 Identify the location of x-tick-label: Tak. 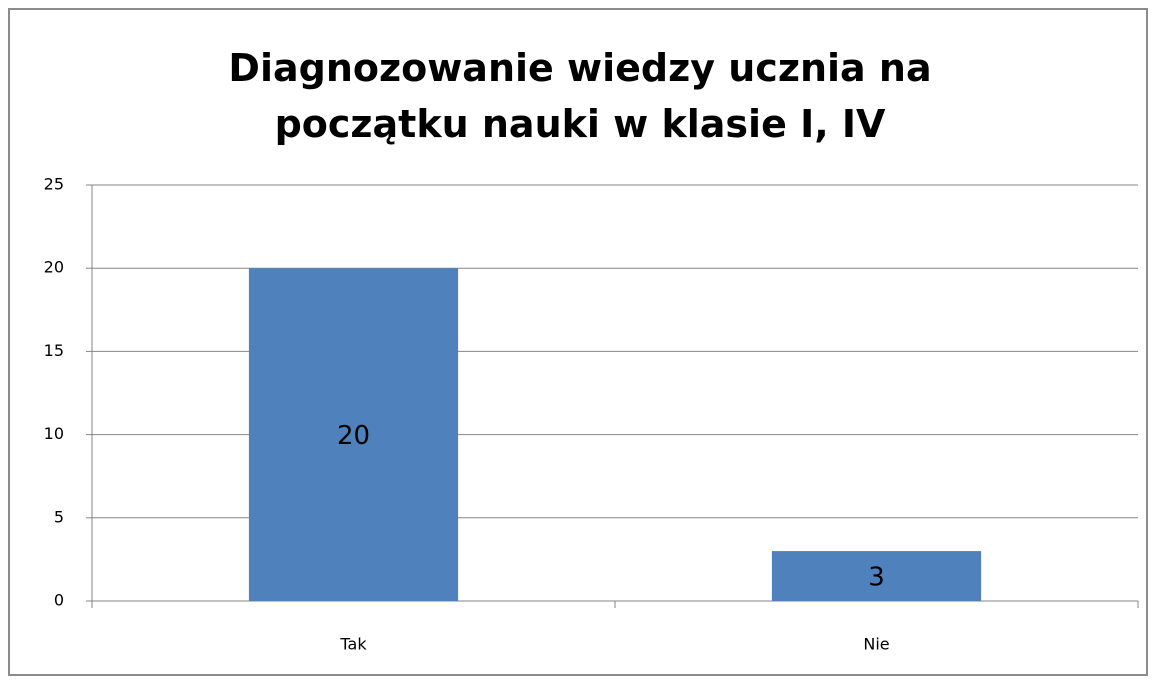
(353, 644).